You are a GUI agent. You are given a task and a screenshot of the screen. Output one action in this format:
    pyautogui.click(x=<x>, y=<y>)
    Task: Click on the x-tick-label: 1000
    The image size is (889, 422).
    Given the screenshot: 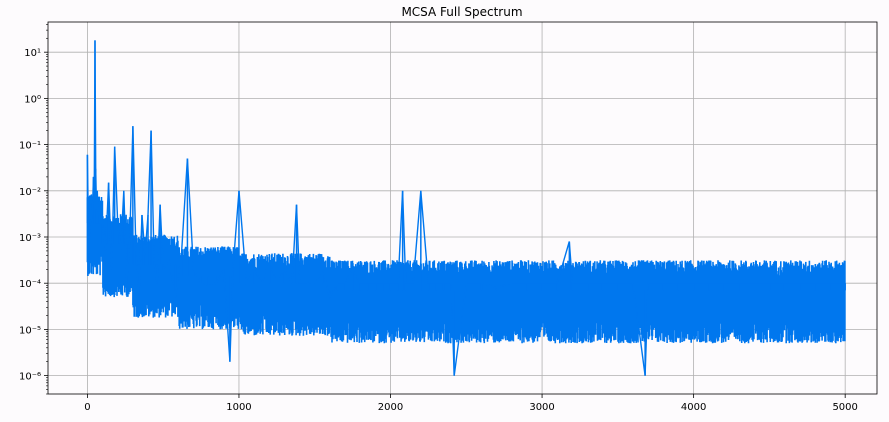 What is the action you would take?
    pyautogui.click(x=238, y=407)
    